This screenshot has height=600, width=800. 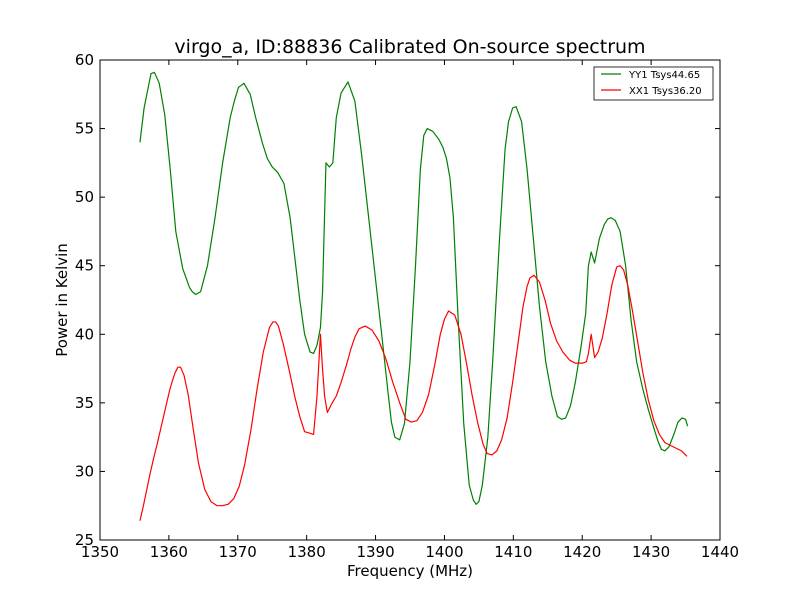 What do you see at coordinates (410, 552) in the screenshot?
I see `x-tick-labels: 1350 1360 1370 1380 1390 1400 1410 1420 1430 1440` at bounding box center [410, 552].